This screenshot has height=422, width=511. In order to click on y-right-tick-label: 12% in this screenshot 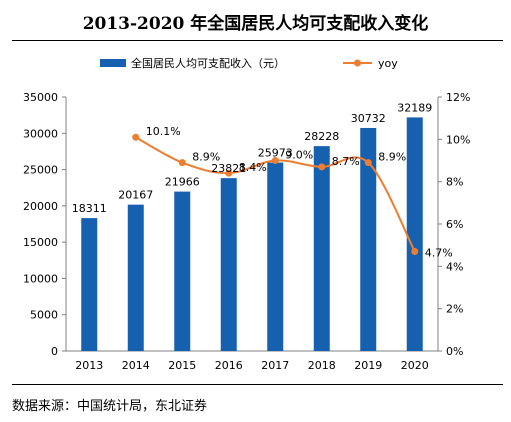, I will do `click(458, 97)`.